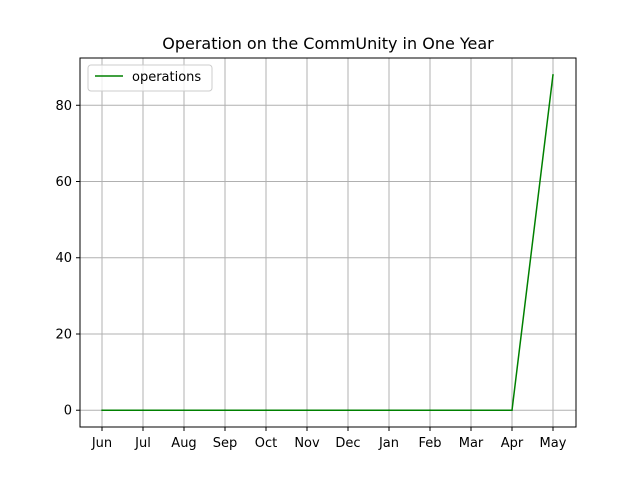  I want to click on x-tick-label: Apr, so click(512, 443).